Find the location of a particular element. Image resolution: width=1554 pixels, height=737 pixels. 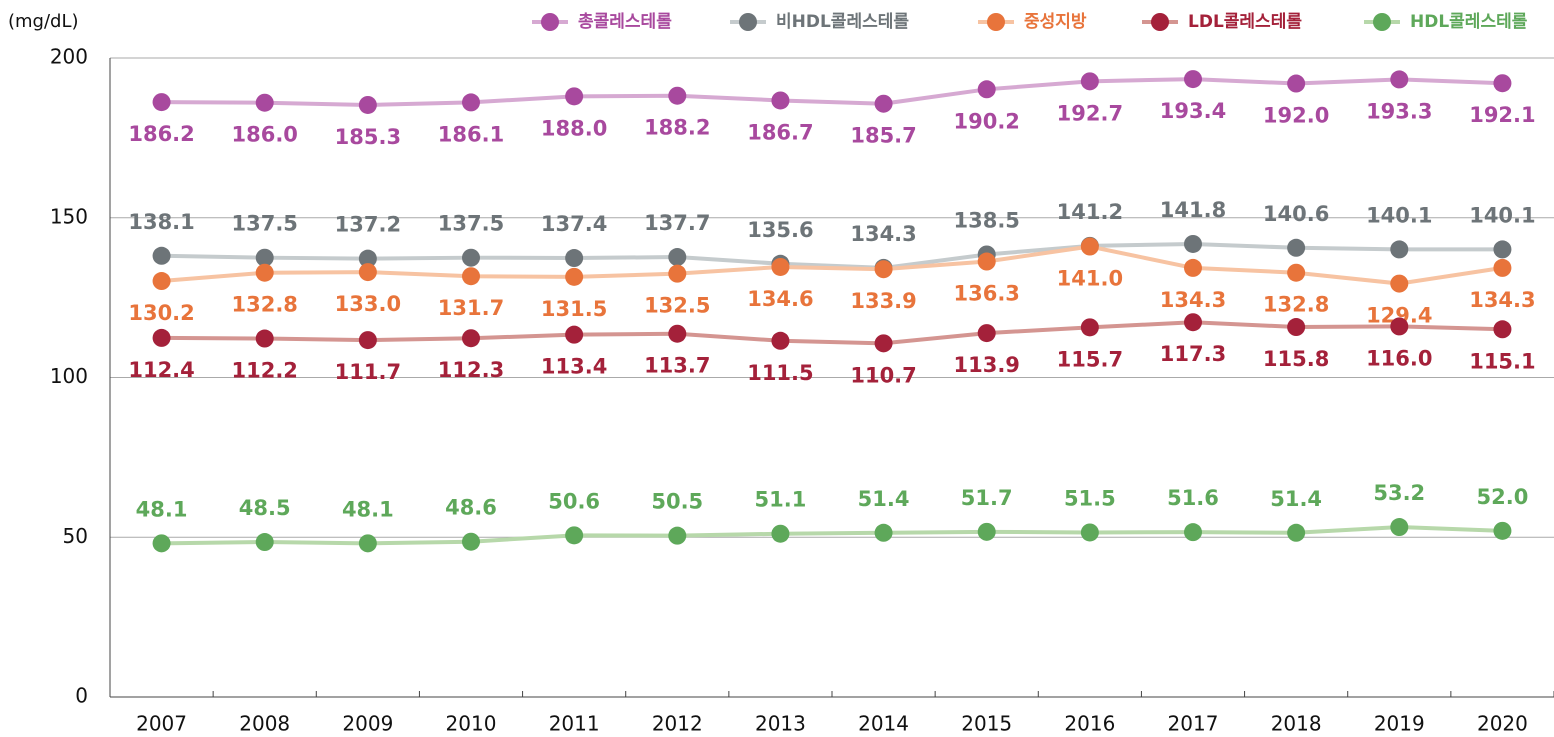

legend-label: 비HDL콜레스테롤 is located at coordinates (842, 22).